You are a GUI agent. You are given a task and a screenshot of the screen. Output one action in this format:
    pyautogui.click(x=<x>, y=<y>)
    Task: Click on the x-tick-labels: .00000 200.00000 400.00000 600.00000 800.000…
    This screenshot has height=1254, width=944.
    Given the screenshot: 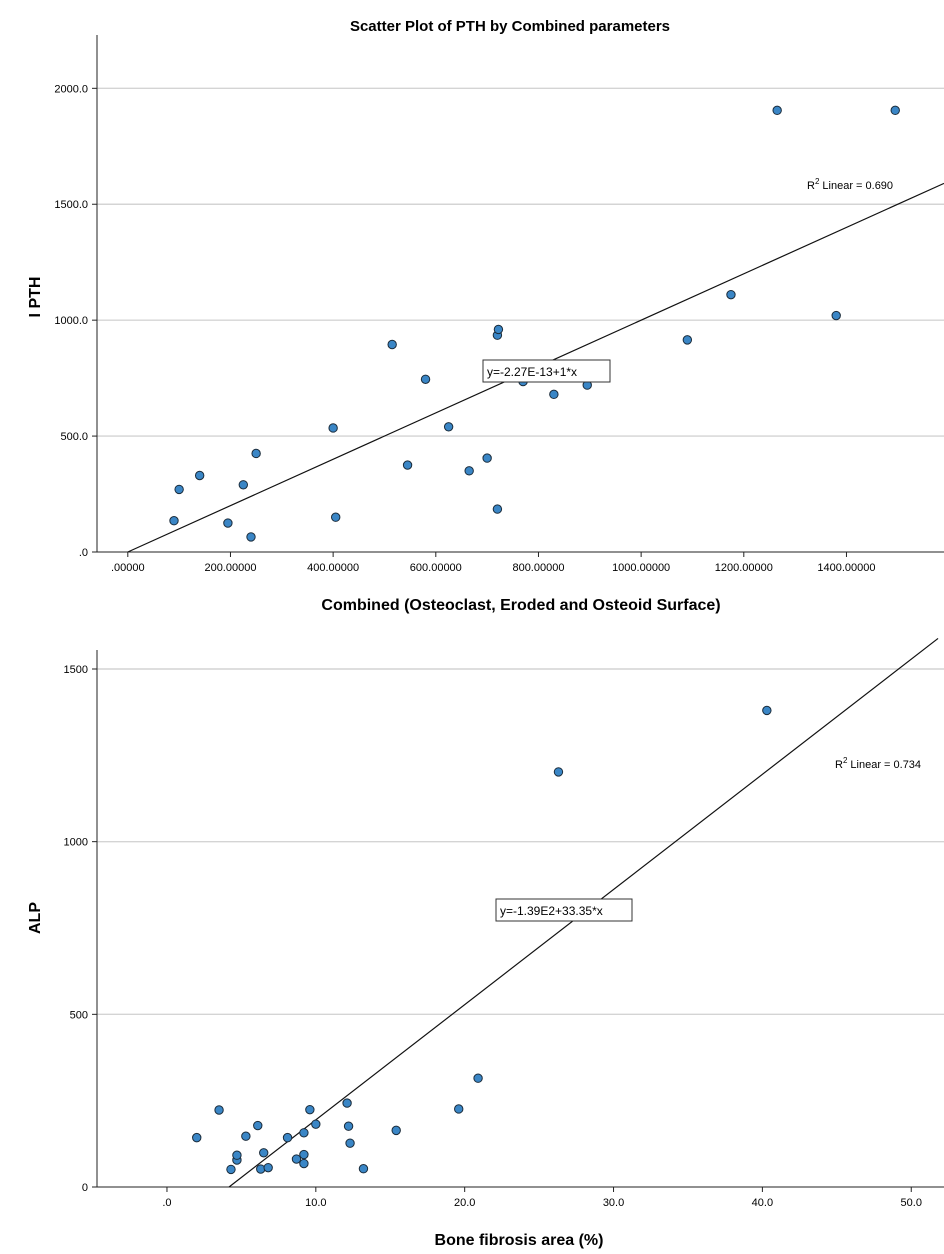 What is the action you would take?
    pyautogui.click(x=493, y=563)
    